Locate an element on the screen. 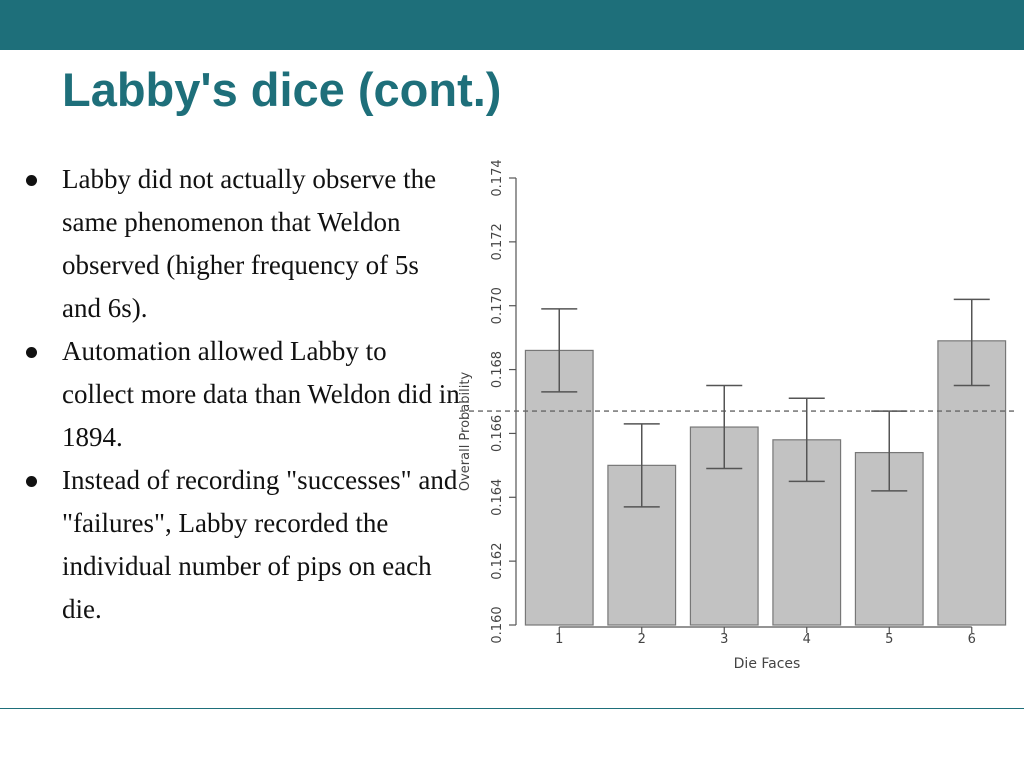  y-tick-label: 0.174 is located at coordinates (497, 177).